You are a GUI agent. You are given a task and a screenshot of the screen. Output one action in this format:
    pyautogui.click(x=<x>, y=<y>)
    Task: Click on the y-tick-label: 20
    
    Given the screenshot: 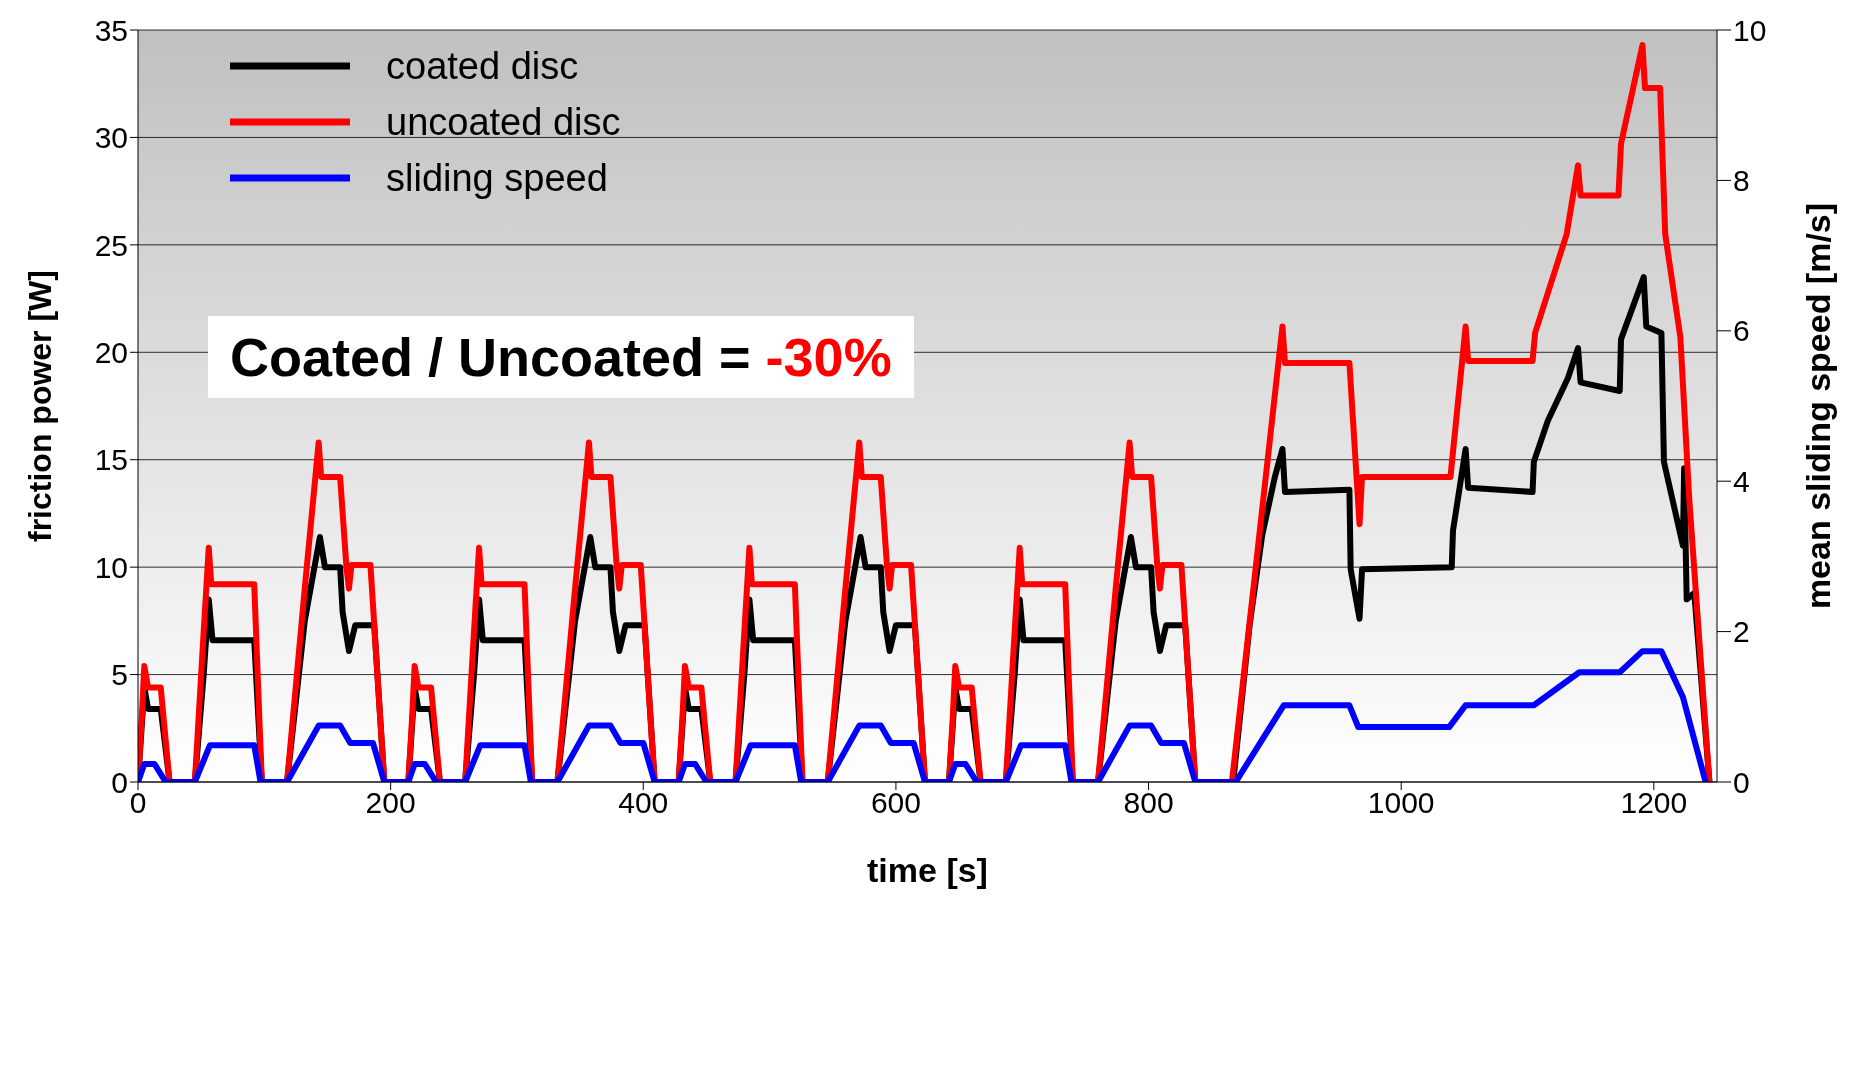 What is the action you would take?
    pyautogui.click(x=111, y=352)
    